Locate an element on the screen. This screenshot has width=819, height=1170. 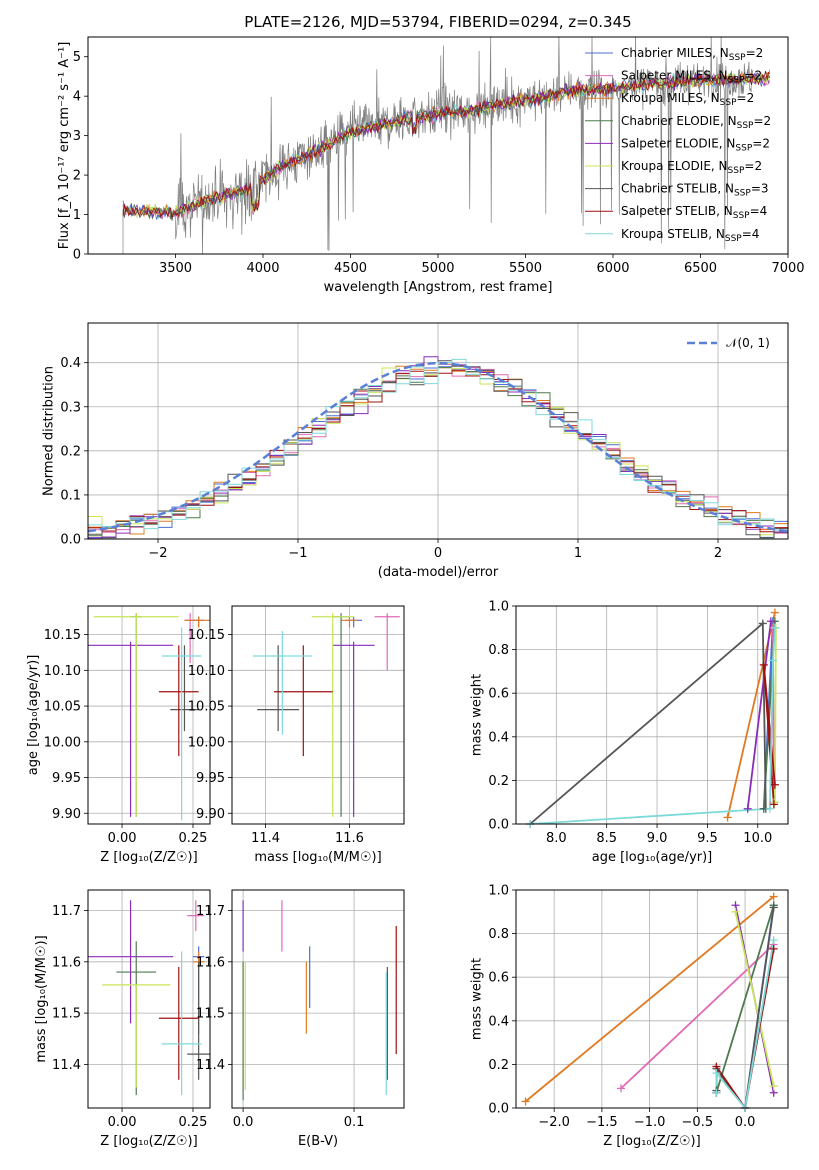
kroupa_miles-errorbar is located at coordinates (197, 622).